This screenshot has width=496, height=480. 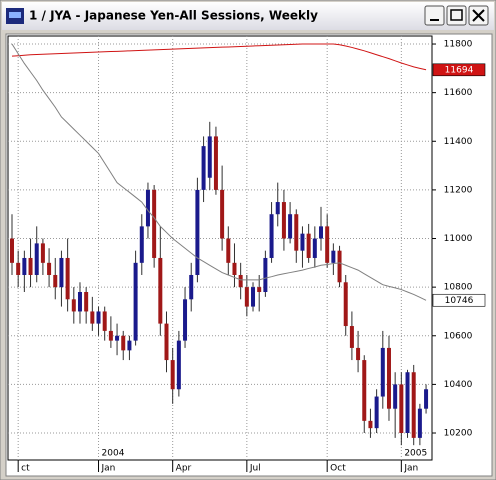 I want to click on y-tick-label: 10600, so click(x=458, y=336).